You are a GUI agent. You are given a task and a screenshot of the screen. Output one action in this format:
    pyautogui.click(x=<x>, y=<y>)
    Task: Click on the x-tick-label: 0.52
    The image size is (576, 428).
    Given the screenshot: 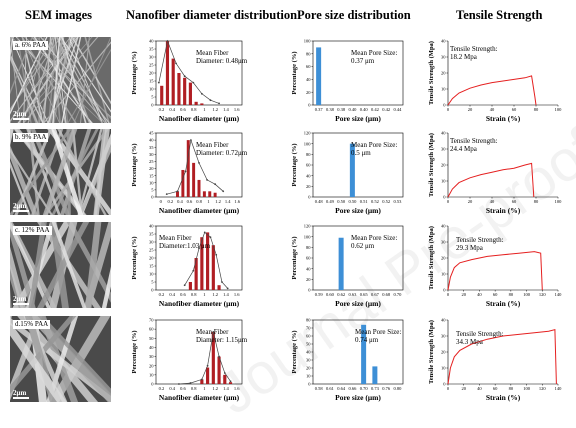 What is the action you would take?
    pyautogui.click(x=386, y=201)
    